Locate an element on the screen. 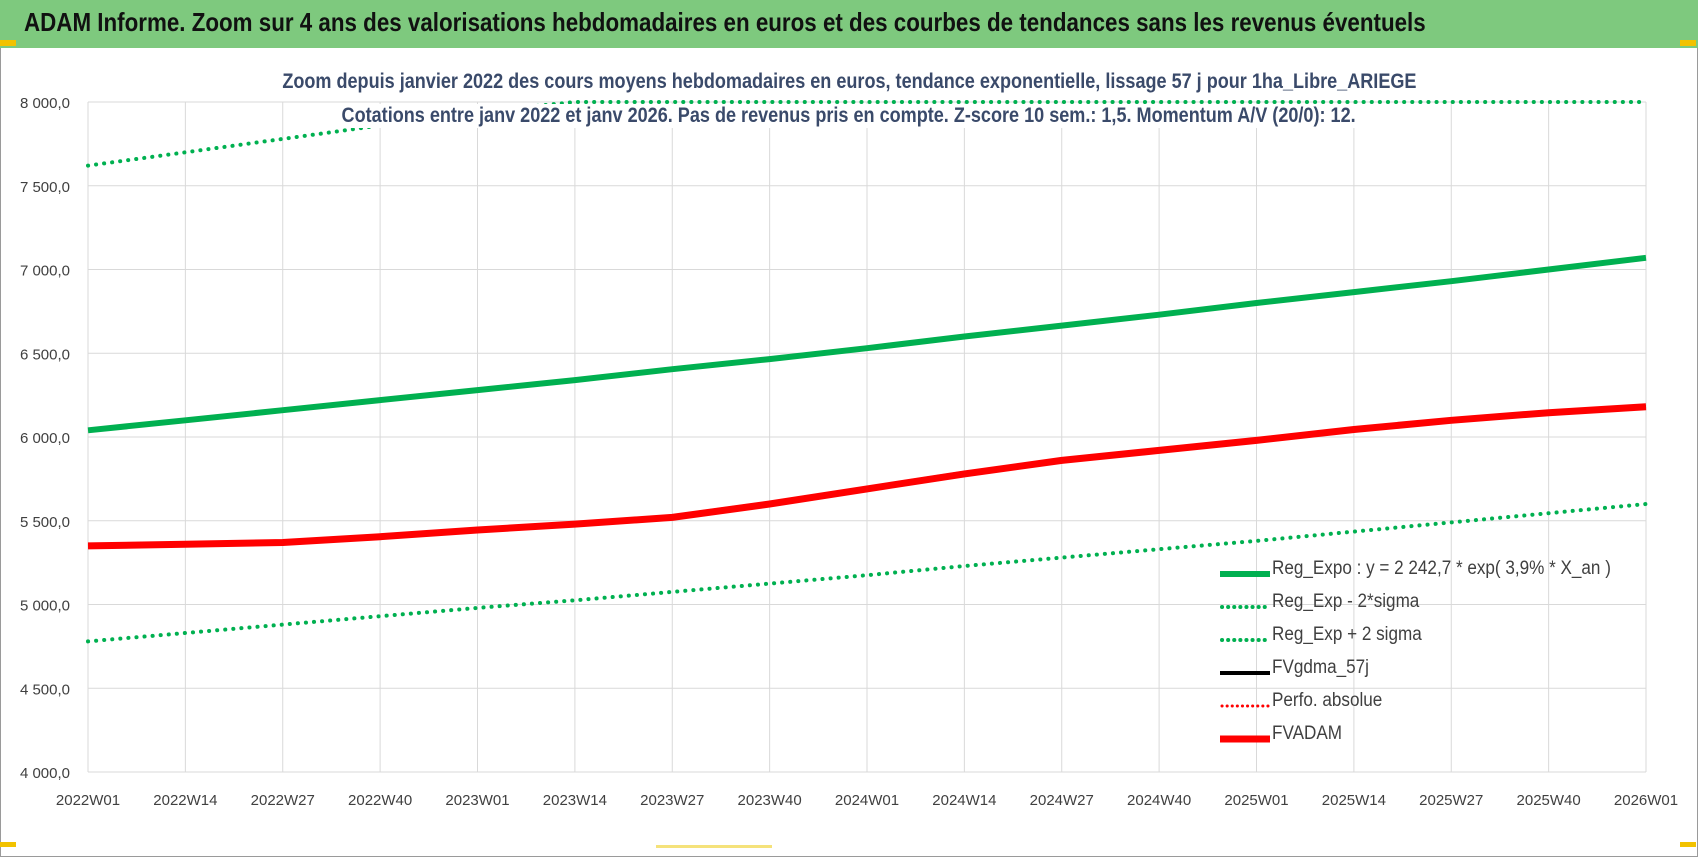  legend-label-perfo: Perfo. absolue is located at coordinates (1327, 700).